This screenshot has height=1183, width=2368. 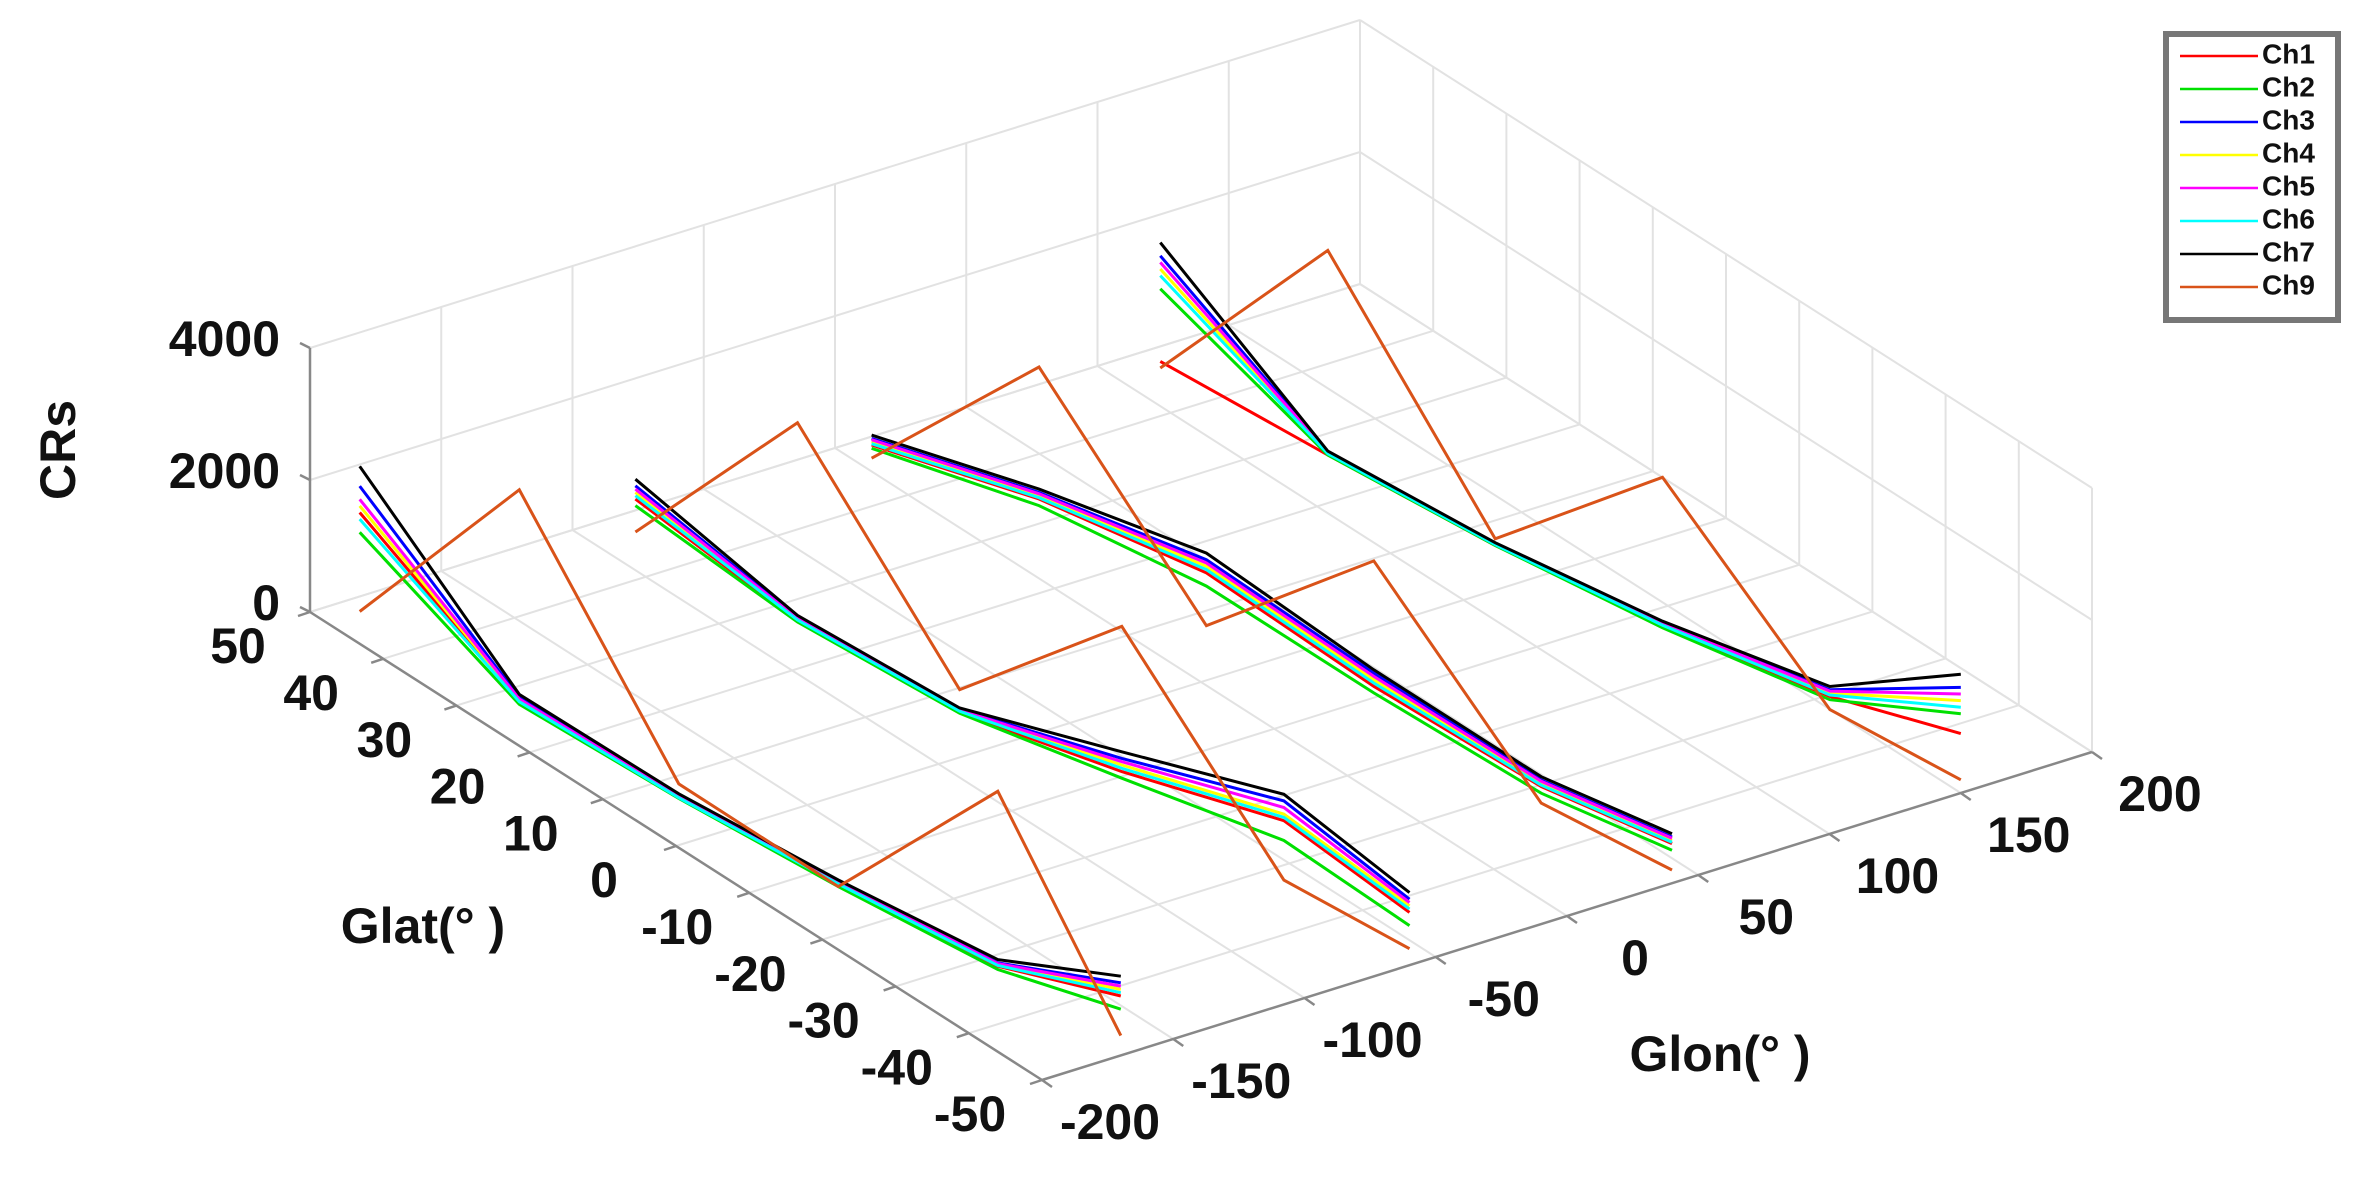 What do you see at coordinates (2288, 119) in the screenshot?
I see `legend-label: Ch3` at bounding box center [2288, 119].